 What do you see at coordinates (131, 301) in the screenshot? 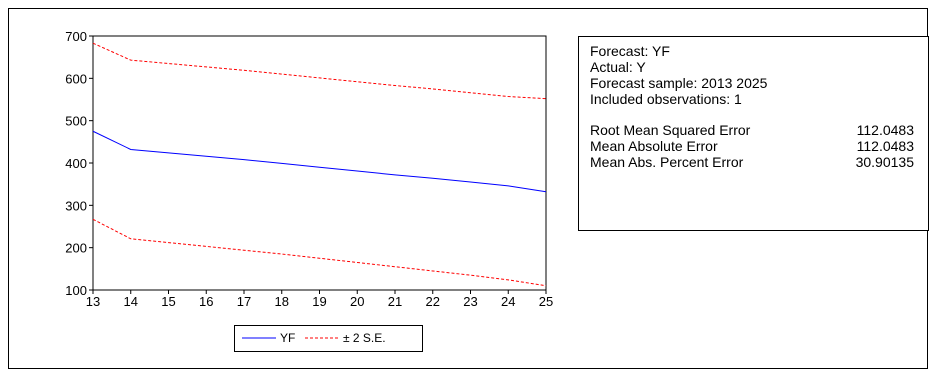
I see `x-tick-label: 14` at bounding box center [131, 301].